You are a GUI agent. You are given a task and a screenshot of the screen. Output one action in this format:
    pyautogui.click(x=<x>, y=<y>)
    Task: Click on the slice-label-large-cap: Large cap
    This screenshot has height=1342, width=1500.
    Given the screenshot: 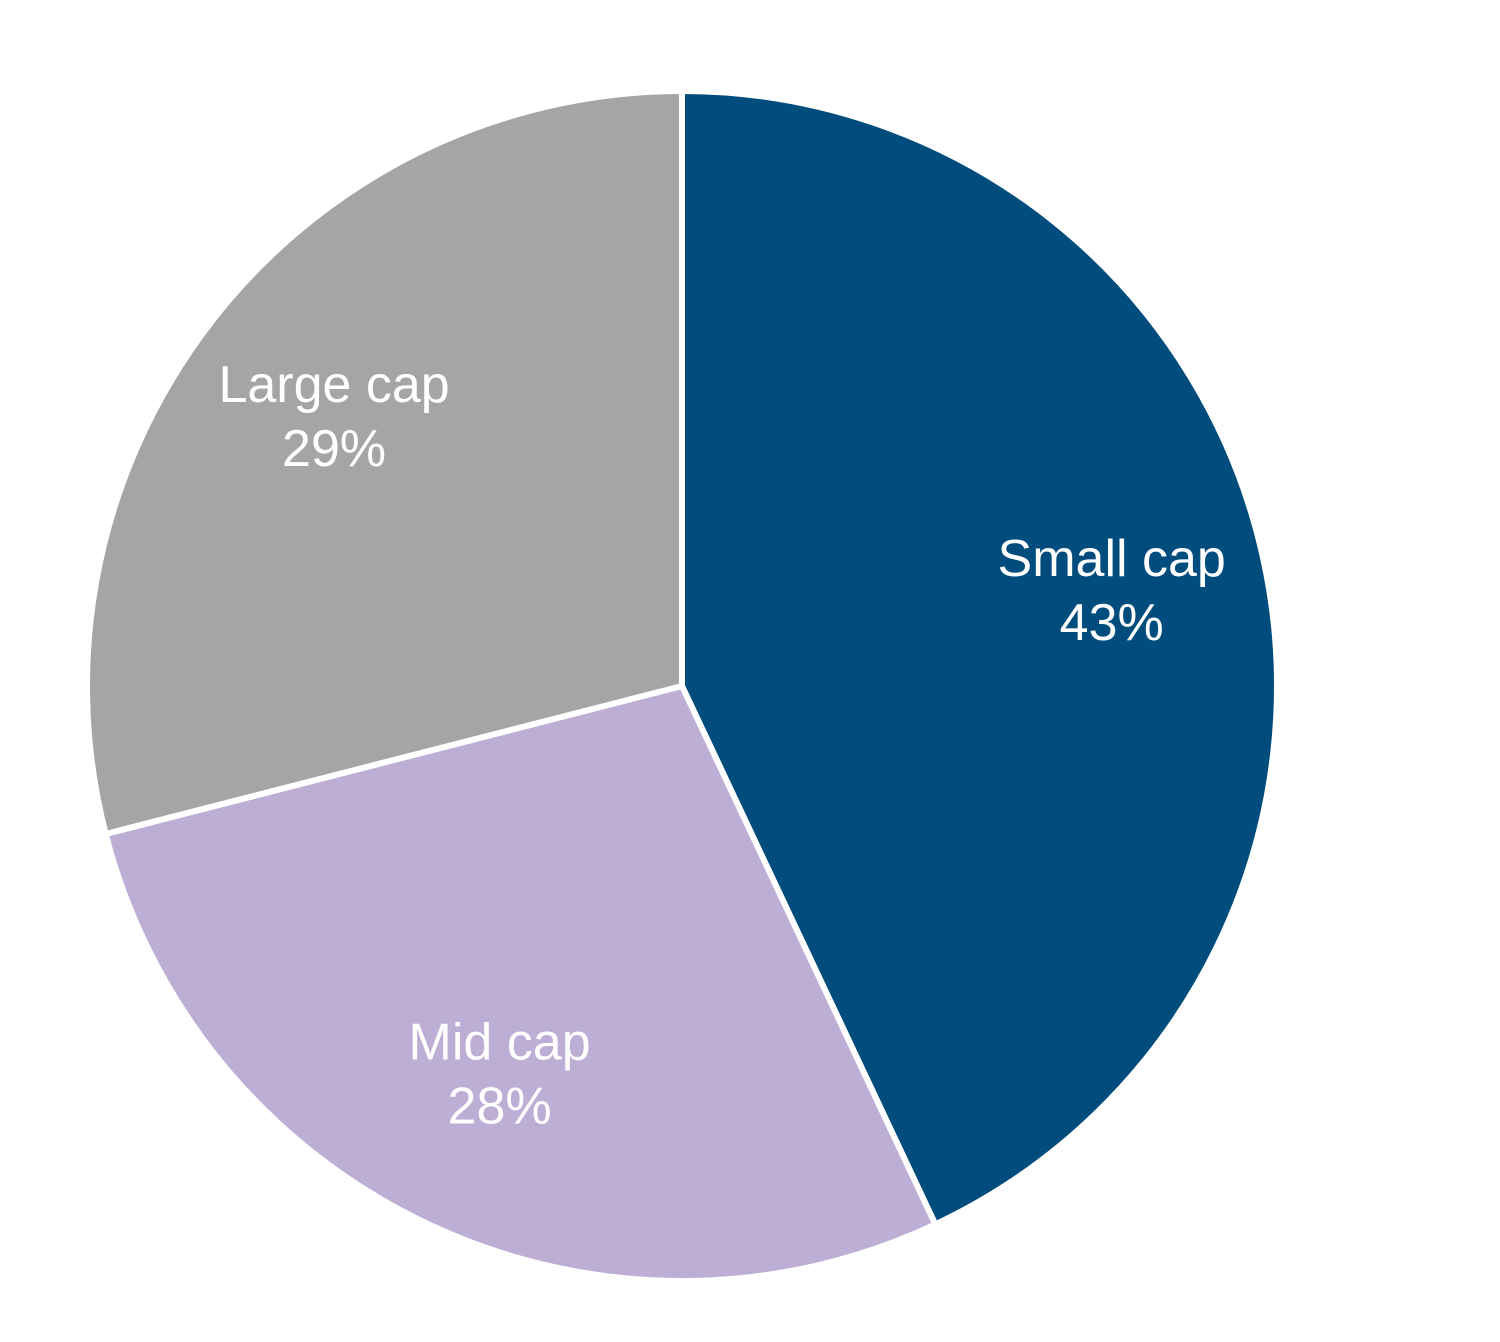 What is the action you would take?
    pyautogui.click(x=333, y=385)
    